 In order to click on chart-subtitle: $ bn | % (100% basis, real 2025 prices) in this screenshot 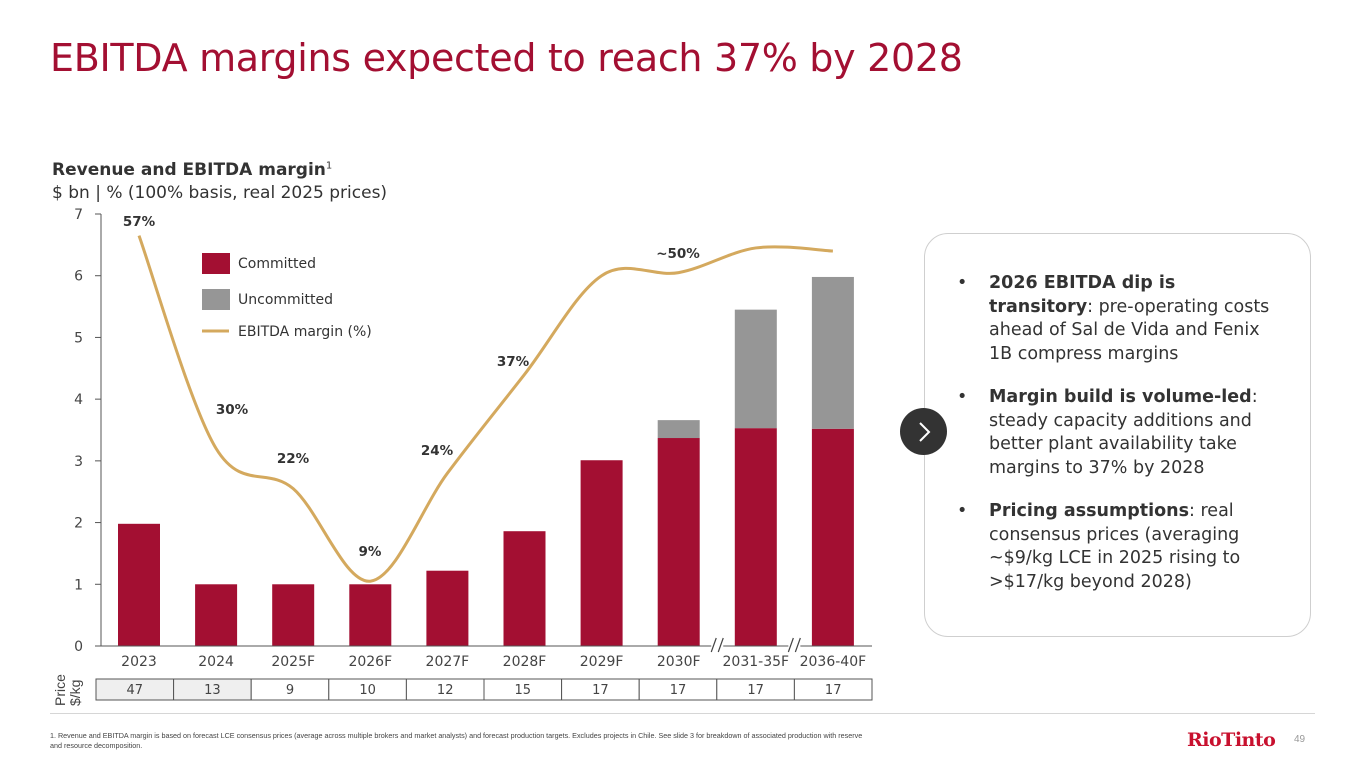, I will do `click(220, 193)`.